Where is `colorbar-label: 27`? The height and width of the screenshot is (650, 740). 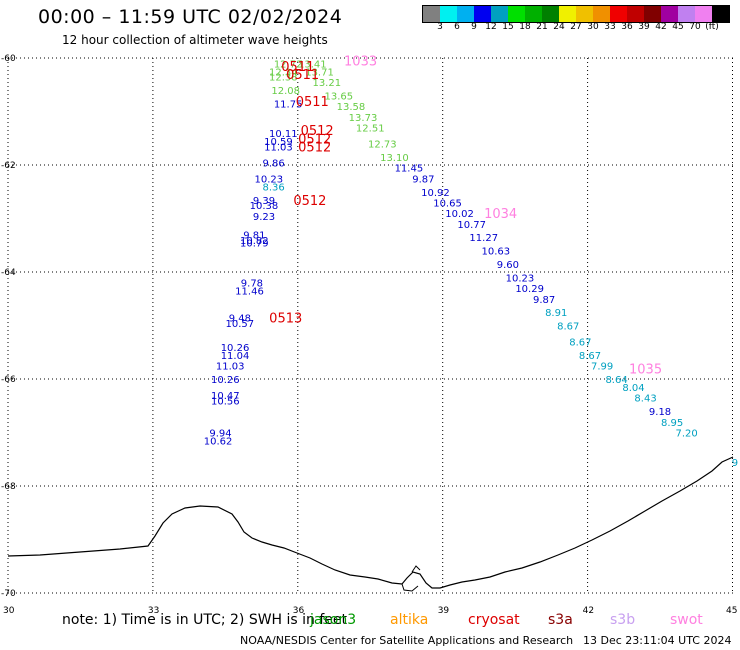
colorbar-label: 27 is located at coordinates (576, 27).